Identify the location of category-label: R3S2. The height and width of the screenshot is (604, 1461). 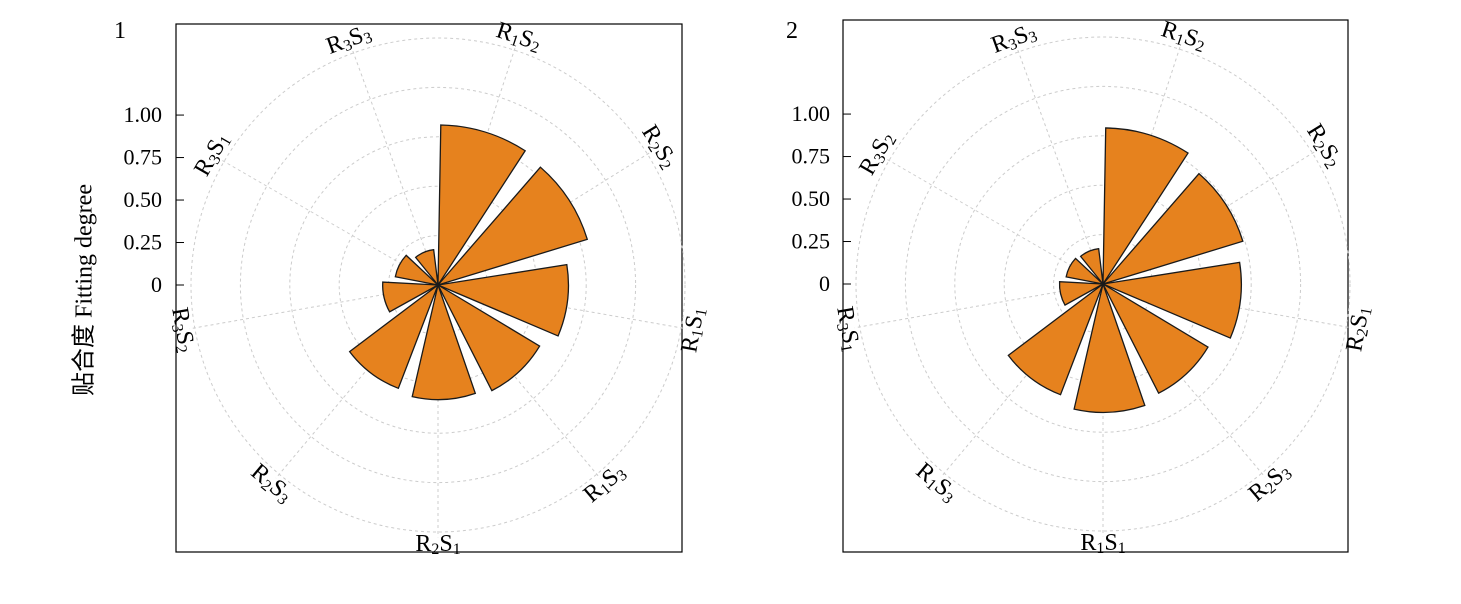
(183, 329).